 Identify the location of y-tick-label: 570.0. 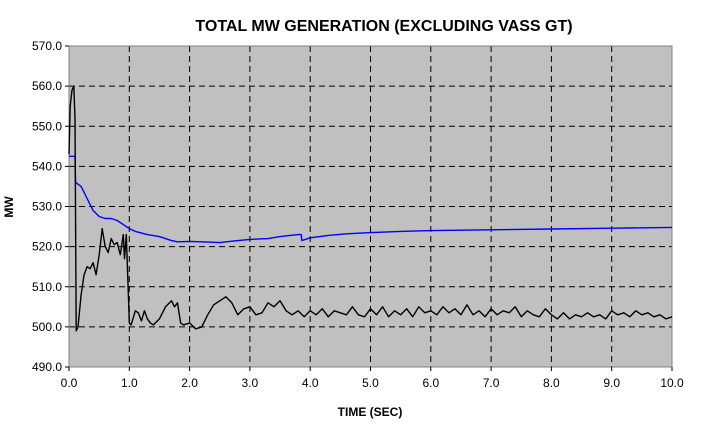
(47, 46).